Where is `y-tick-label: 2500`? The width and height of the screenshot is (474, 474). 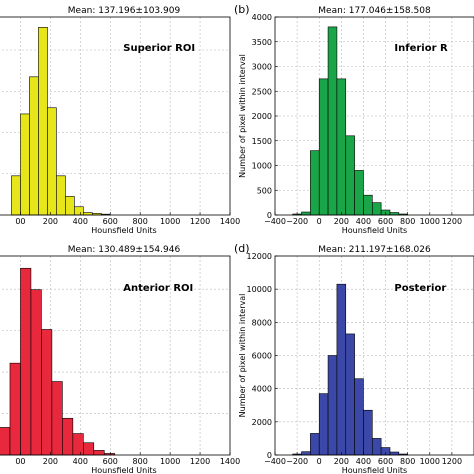 y-tick-label: 2500 is located at coordinates (262, 91).